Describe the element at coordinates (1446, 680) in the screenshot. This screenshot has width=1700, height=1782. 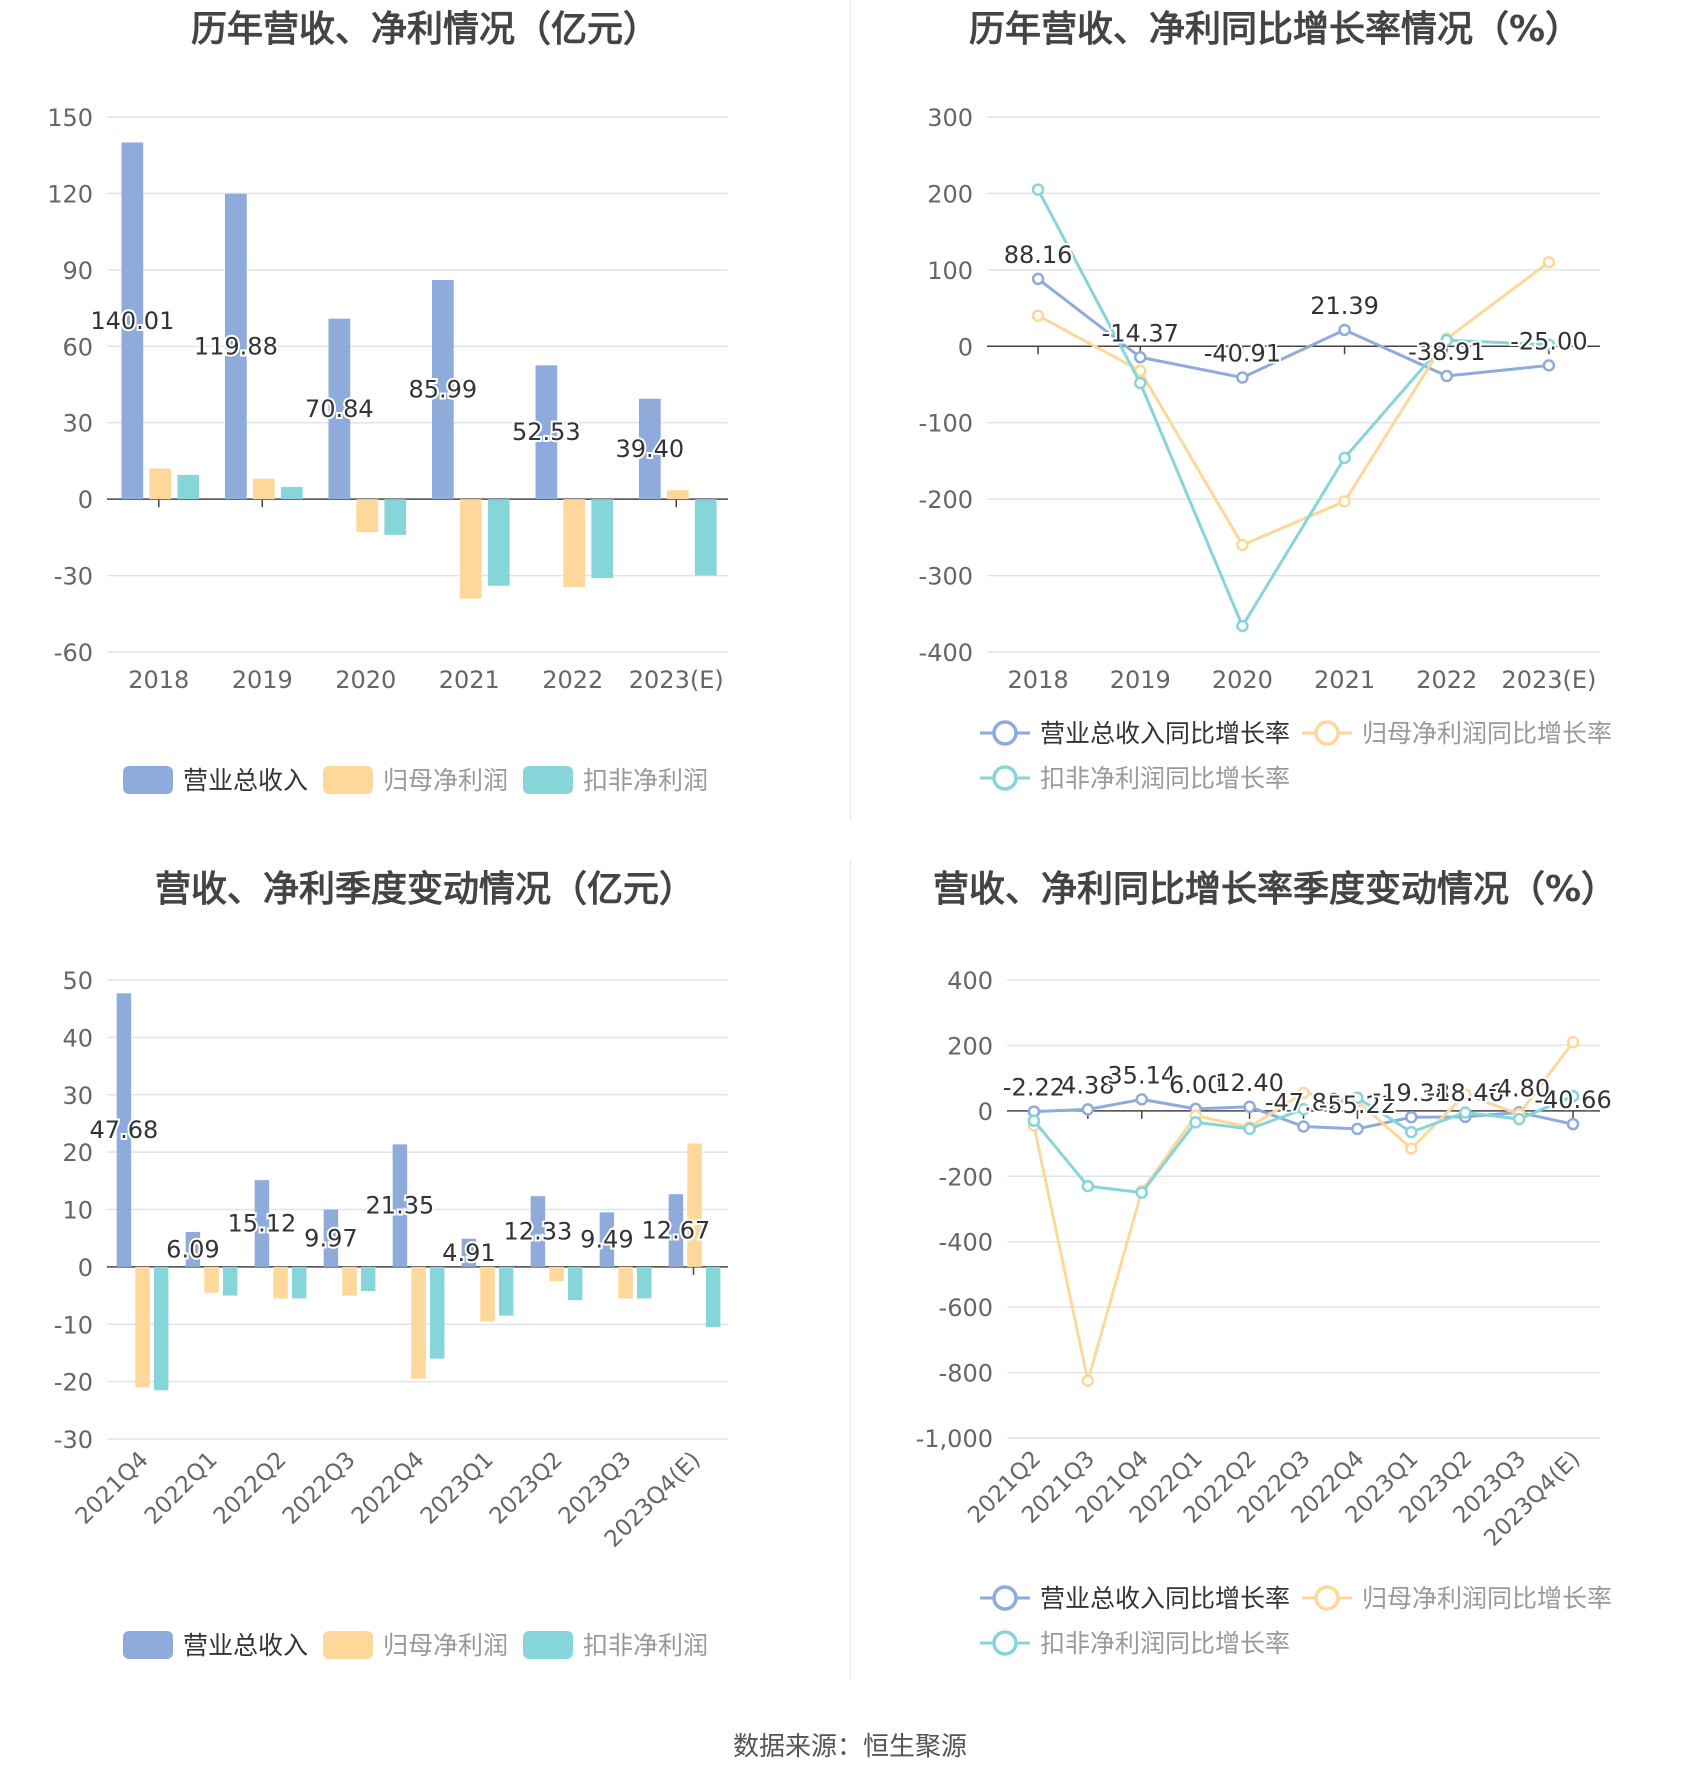
I see `x-tick-label: 2022` at that location.